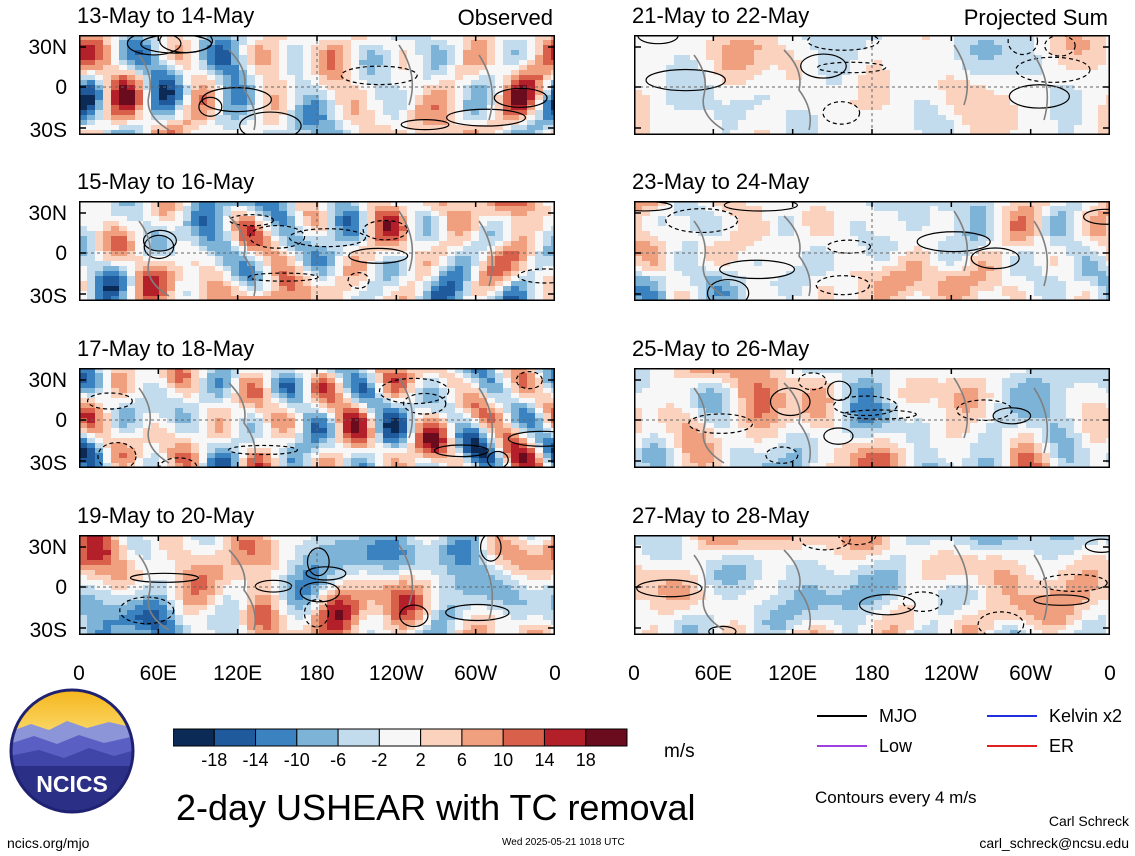 This screenshot has width=1135, height=856. Describe the element at coordinates (1086, 716) in the screenshot. I see `legend-label: Kelvin x2` at that location.